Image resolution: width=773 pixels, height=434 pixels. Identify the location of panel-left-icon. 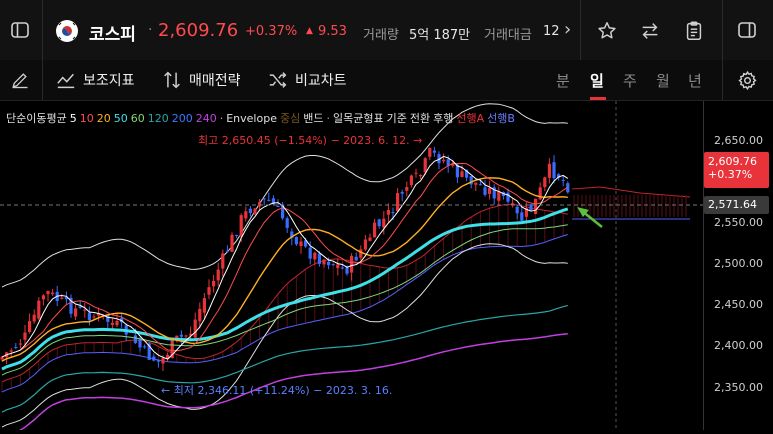
(20, 30).